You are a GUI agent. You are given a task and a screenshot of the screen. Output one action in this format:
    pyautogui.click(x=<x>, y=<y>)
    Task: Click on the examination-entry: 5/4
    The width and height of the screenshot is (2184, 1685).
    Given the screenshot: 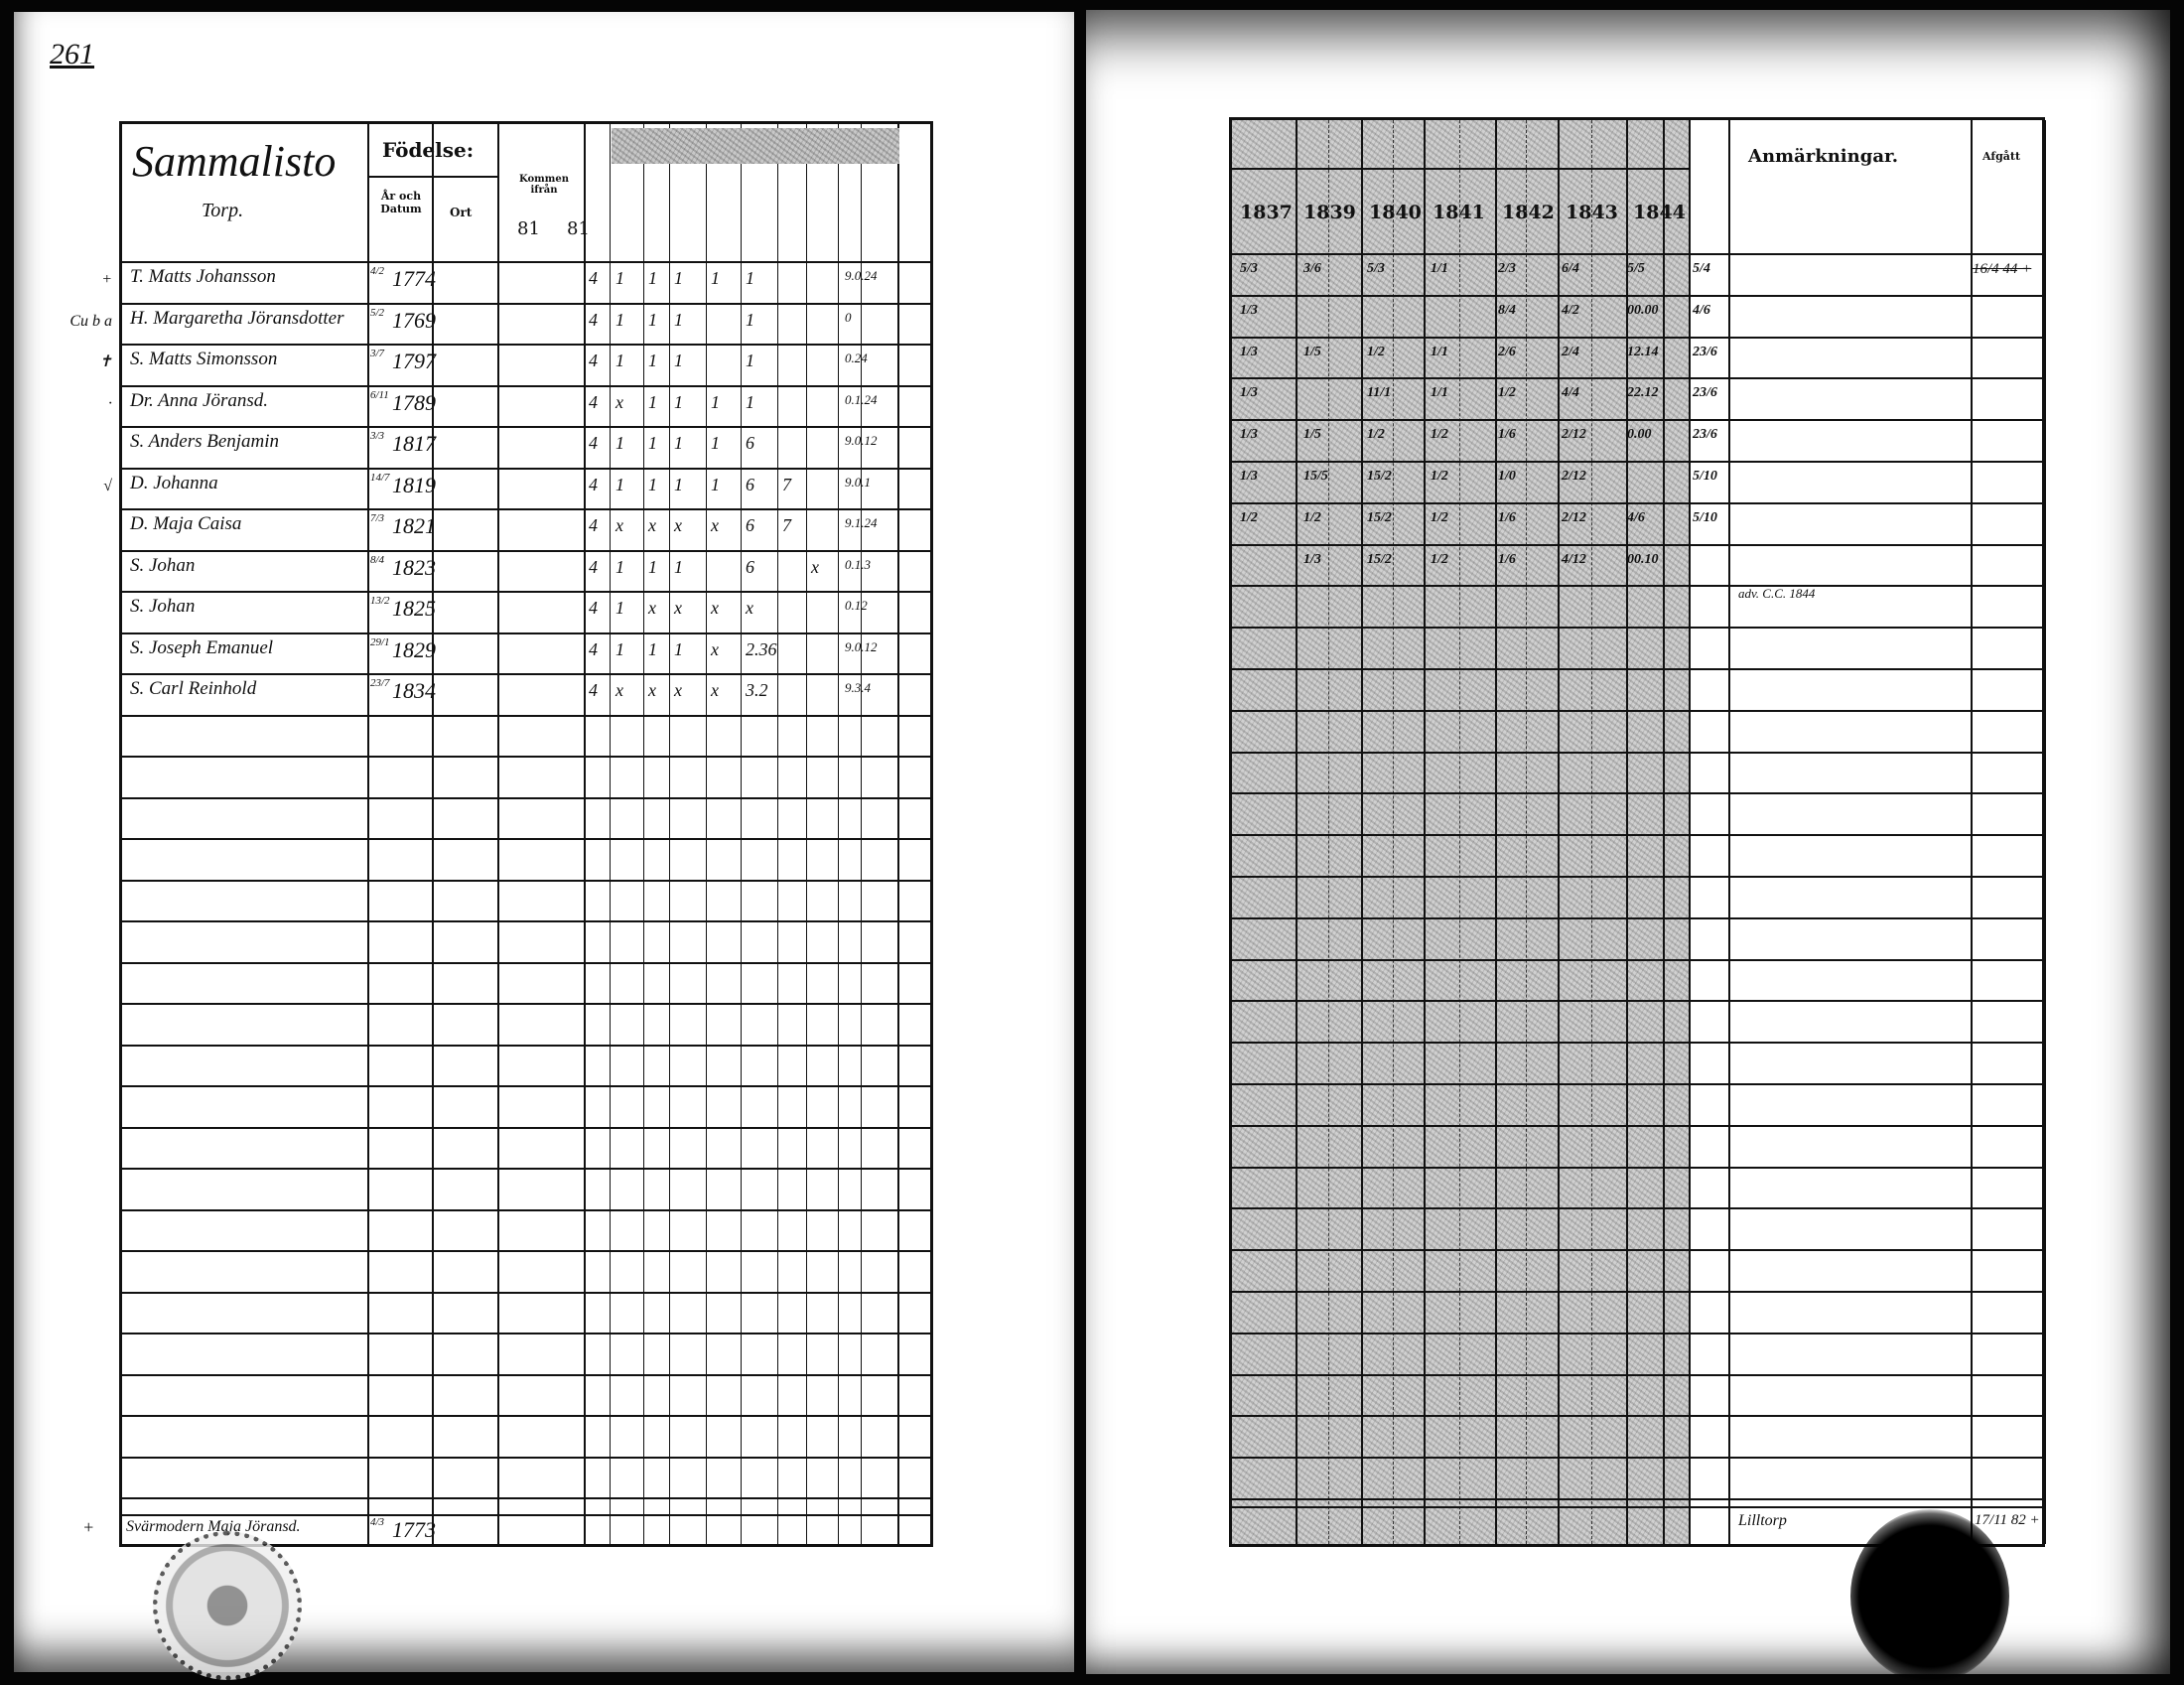 What is the action you would take?
    pyautogui.click(x=1701, y=268)
    